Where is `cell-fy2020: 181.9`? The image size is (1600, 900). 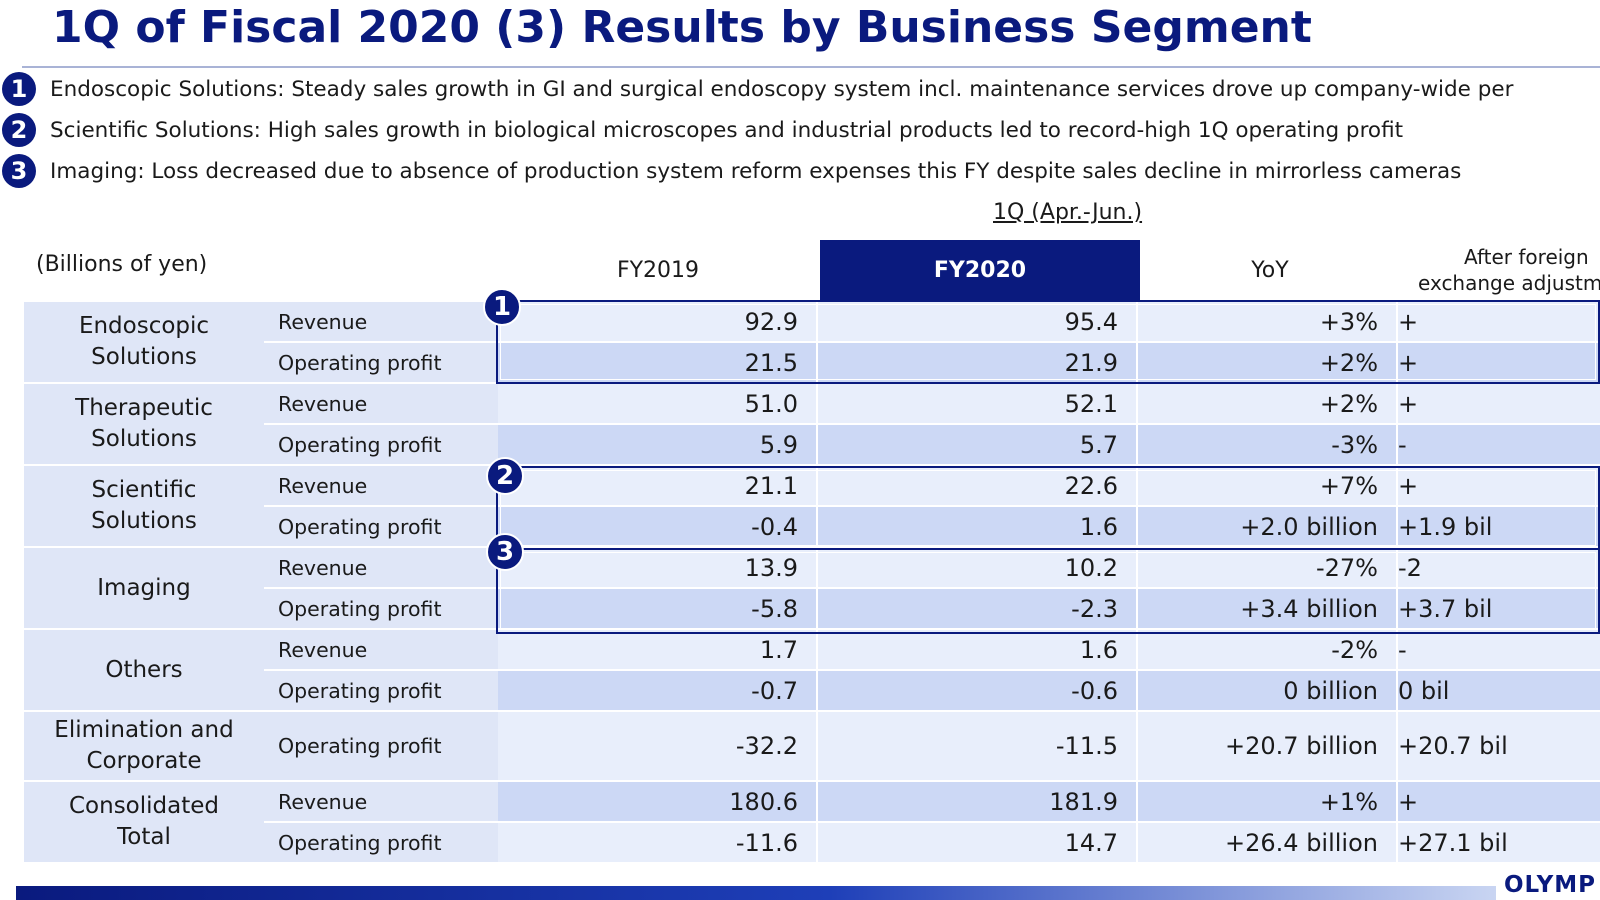 cell-fy2020: 181.9 is located at coordinates (977, 801).